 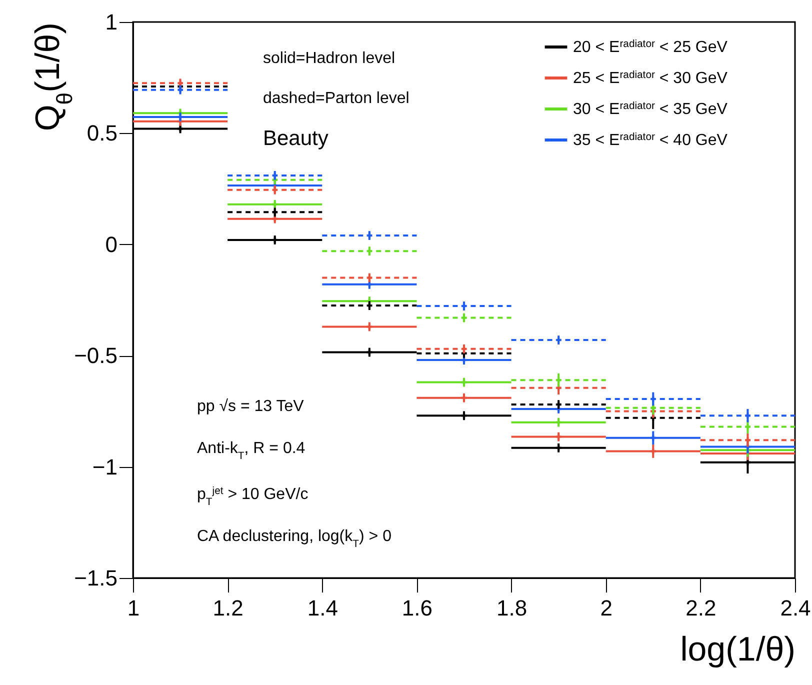 I want to click on y-tick-label: −0.5, so click(x=96, y=355).